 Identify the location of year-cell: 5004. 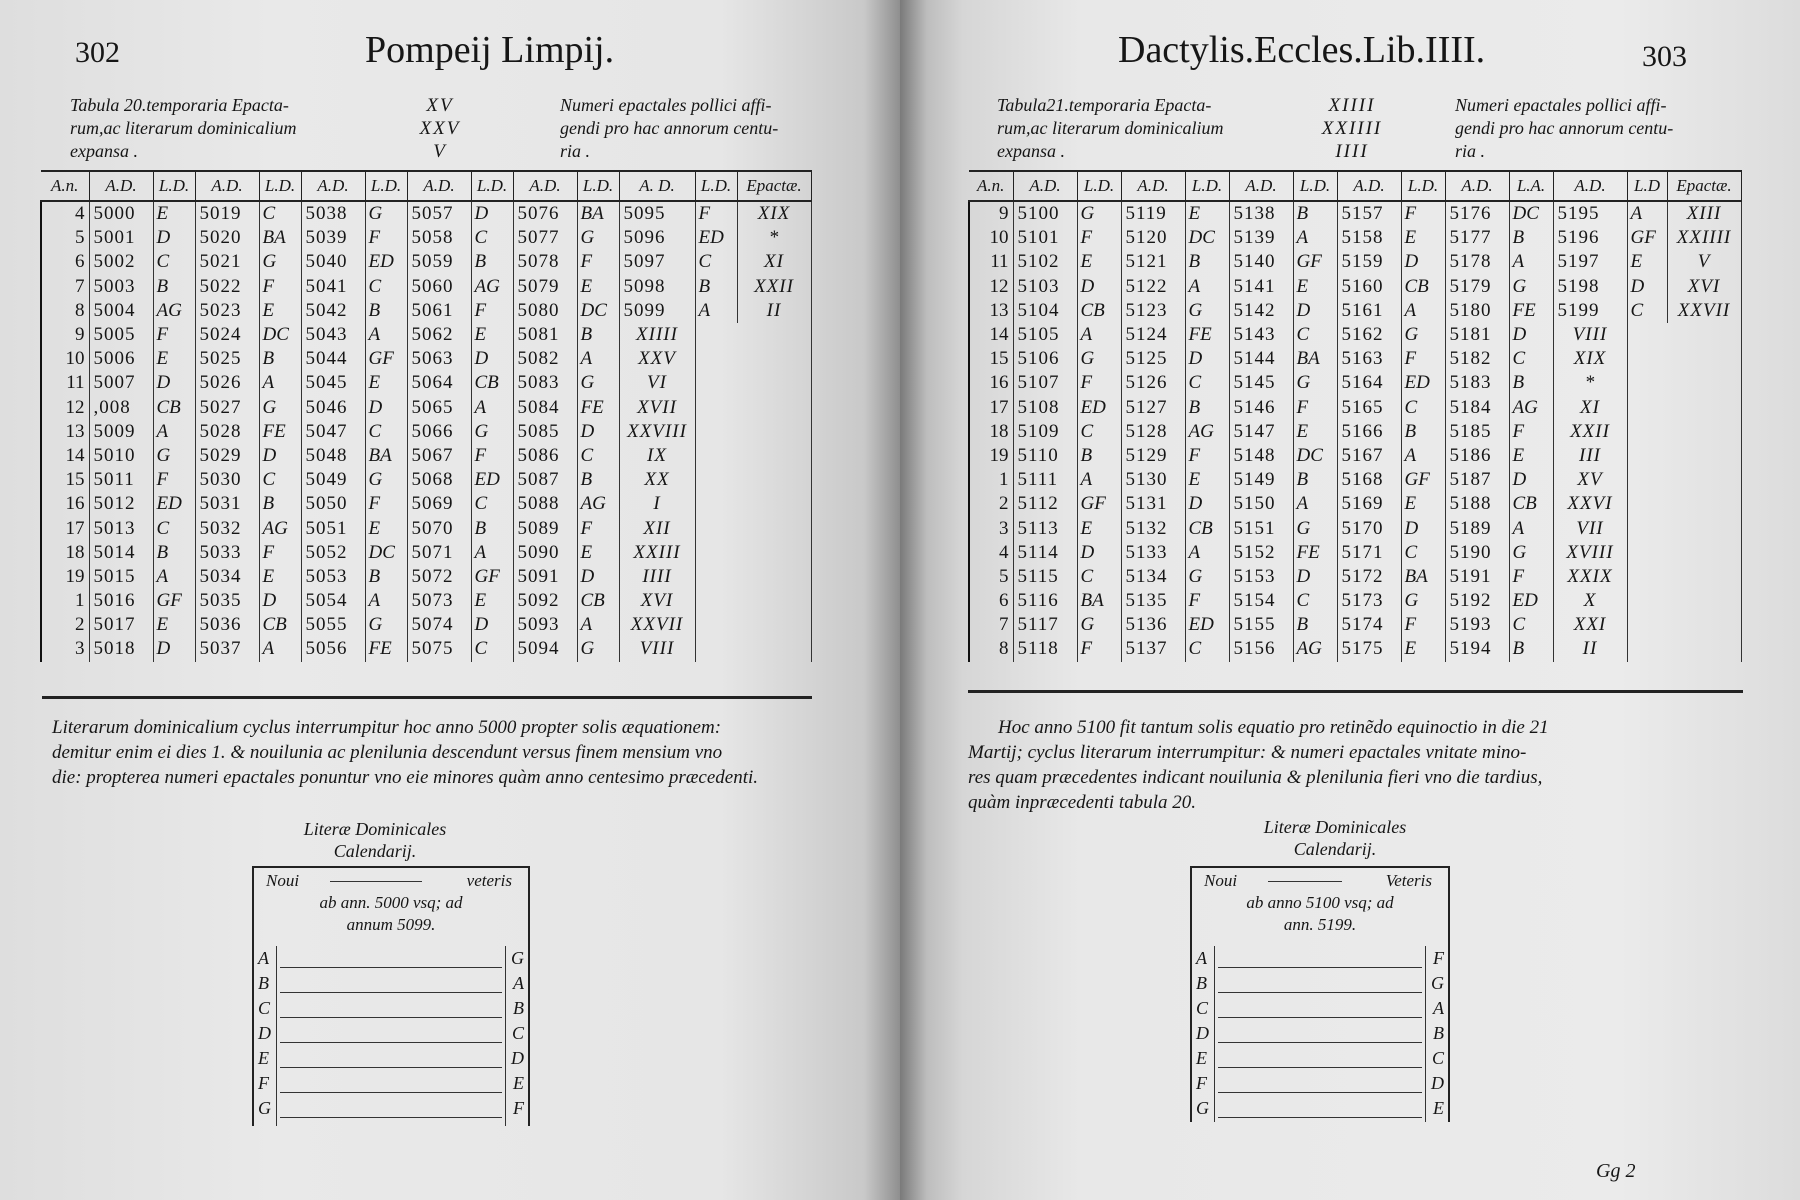
(121, 310).